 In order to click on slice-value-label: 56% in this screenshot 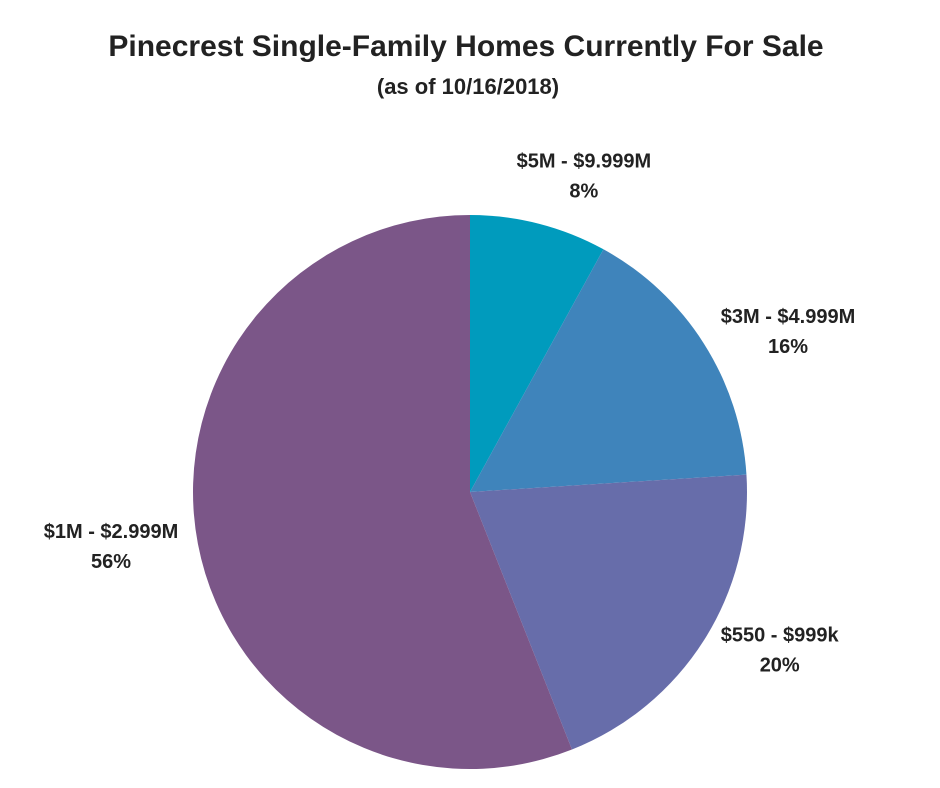, I will do `click(111, 562)`.